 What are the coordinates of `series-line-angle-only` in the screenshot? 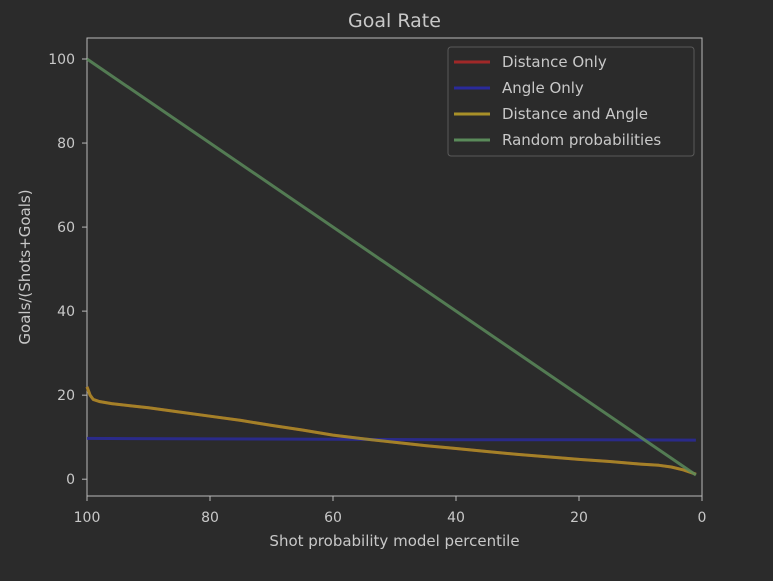 It's located at (391, 439).